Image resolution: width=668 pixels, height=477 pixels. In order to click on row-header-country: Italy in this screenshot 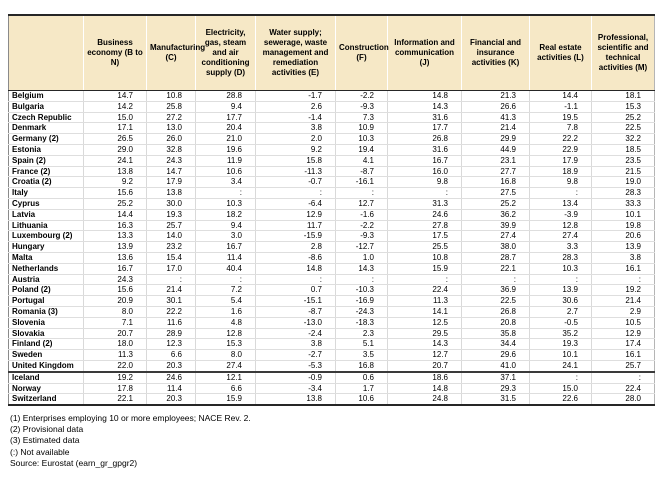, I will do `click(46, 193)`.